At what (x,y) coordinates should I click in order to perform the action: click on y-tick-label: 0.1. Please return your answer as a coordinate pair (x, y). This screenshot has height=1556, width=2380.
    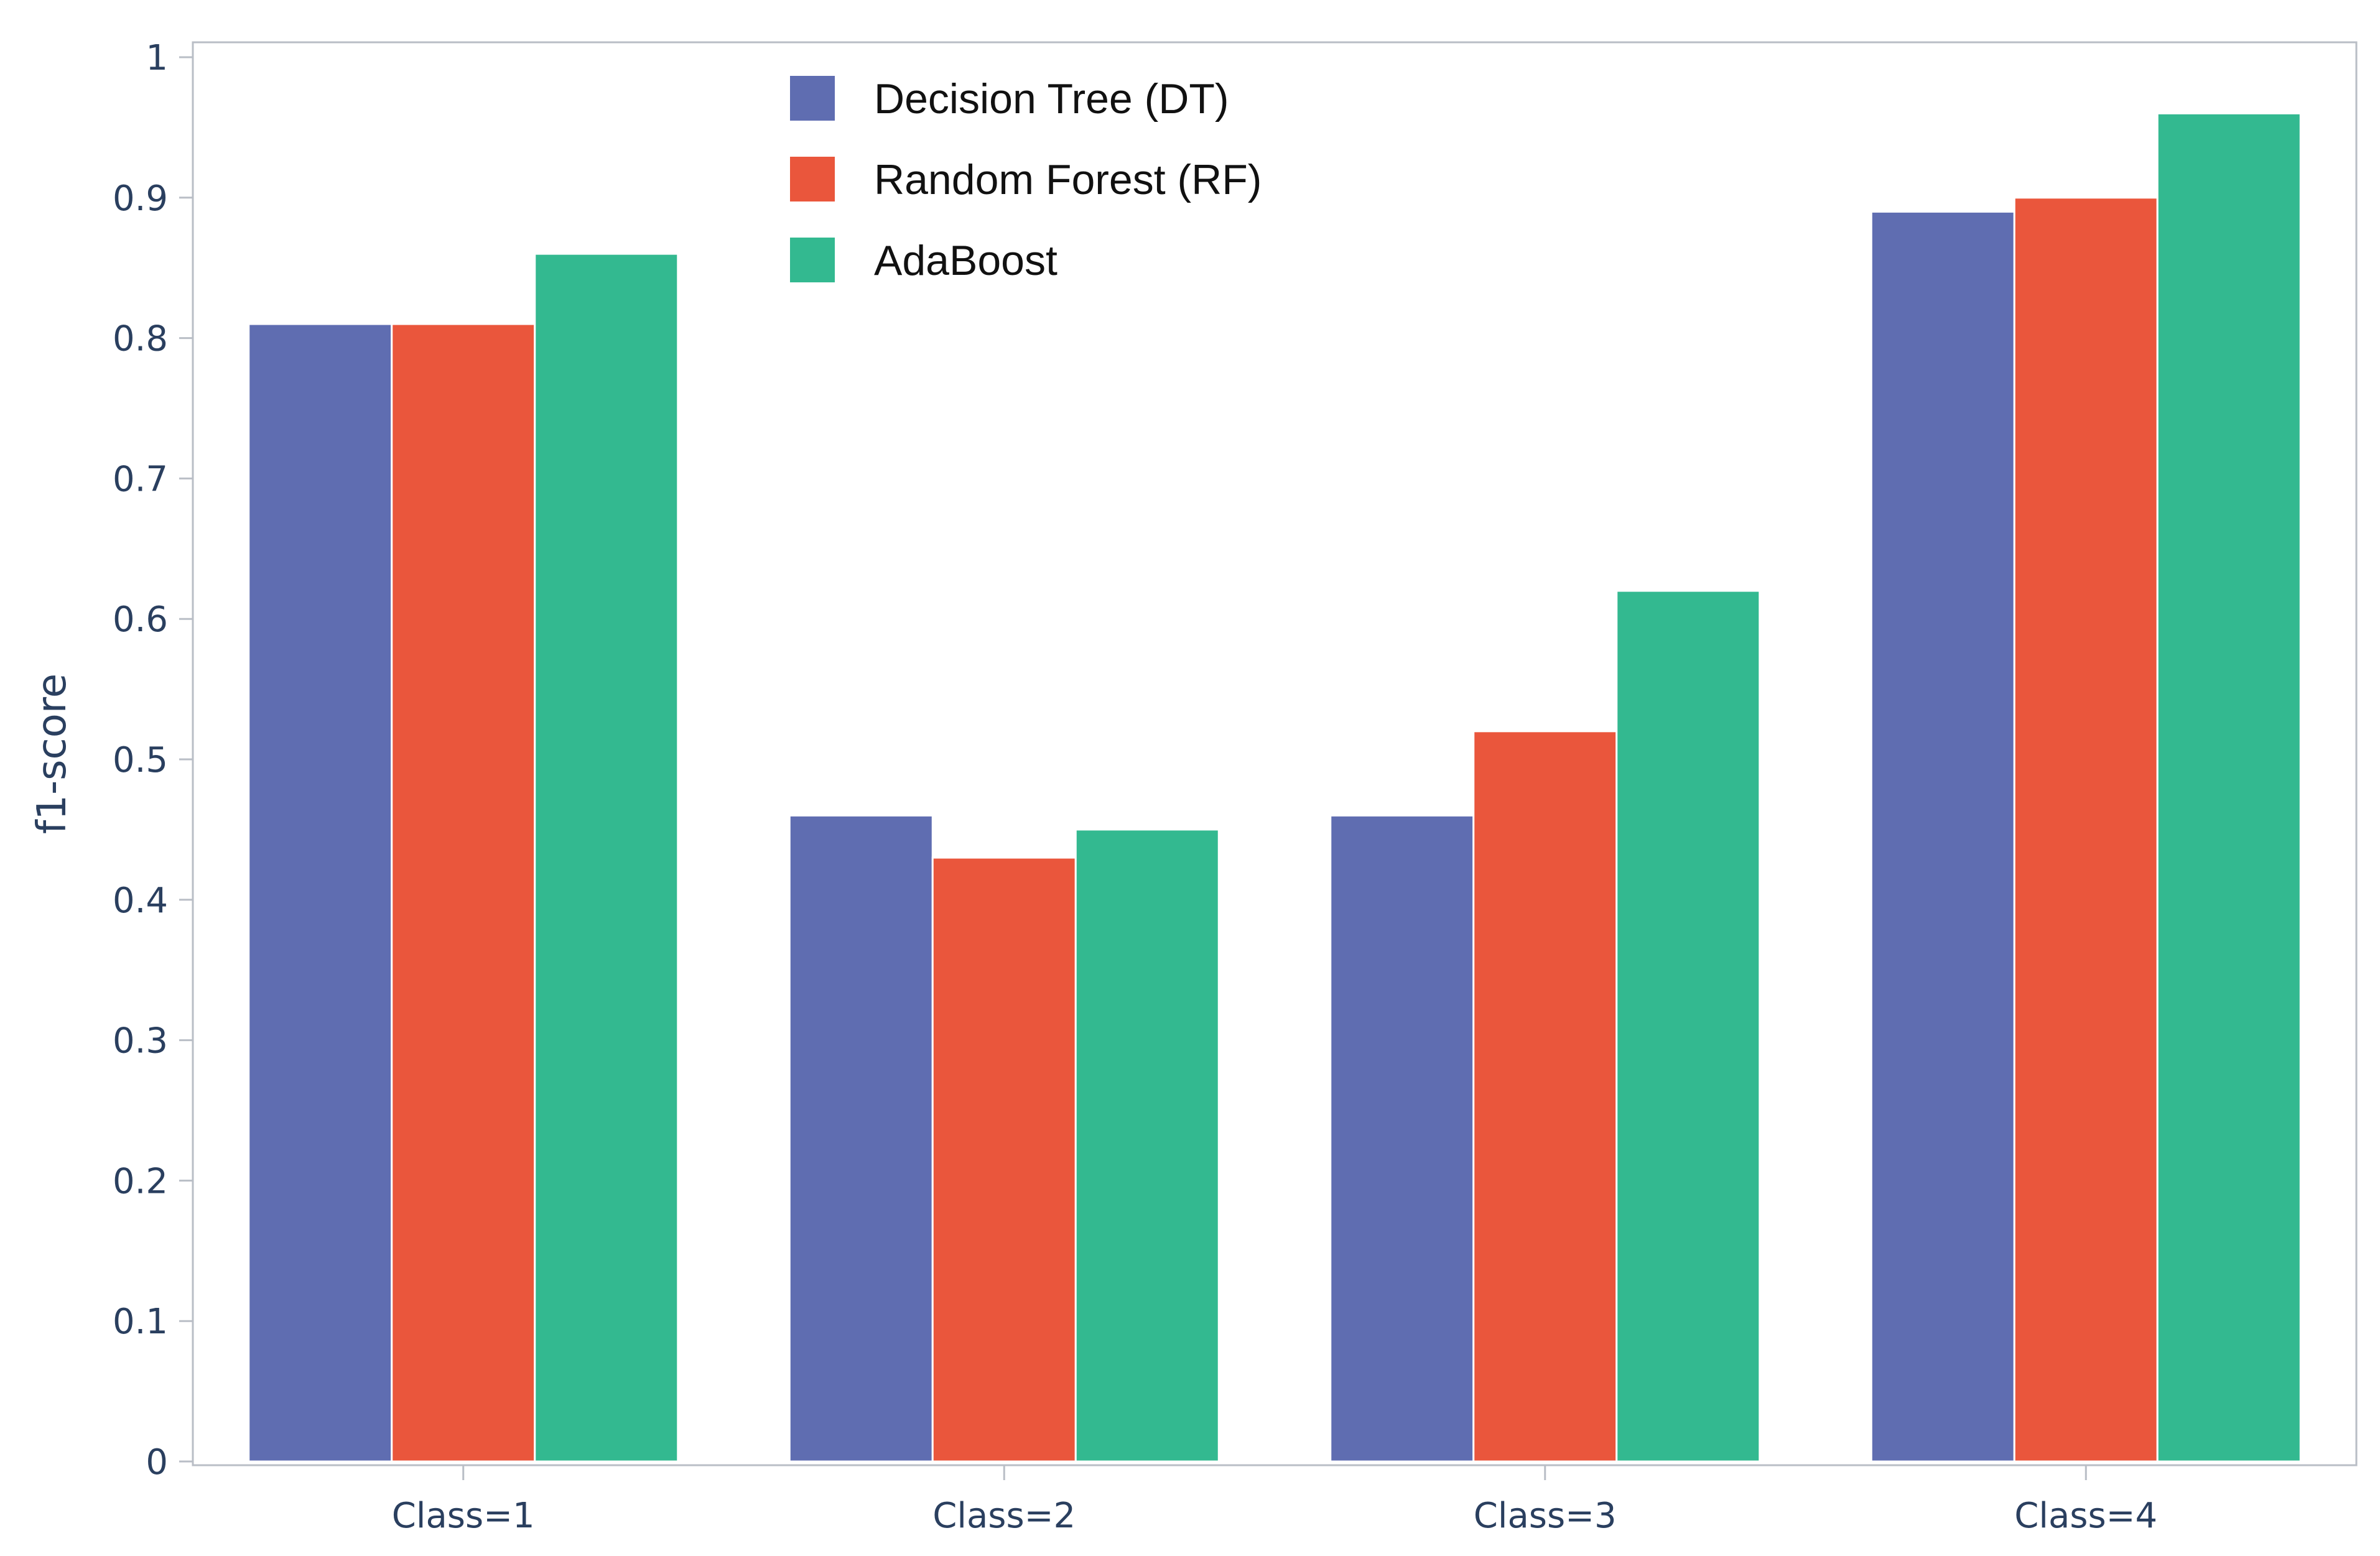
    Looking at the image, I should click on (140, 1322).